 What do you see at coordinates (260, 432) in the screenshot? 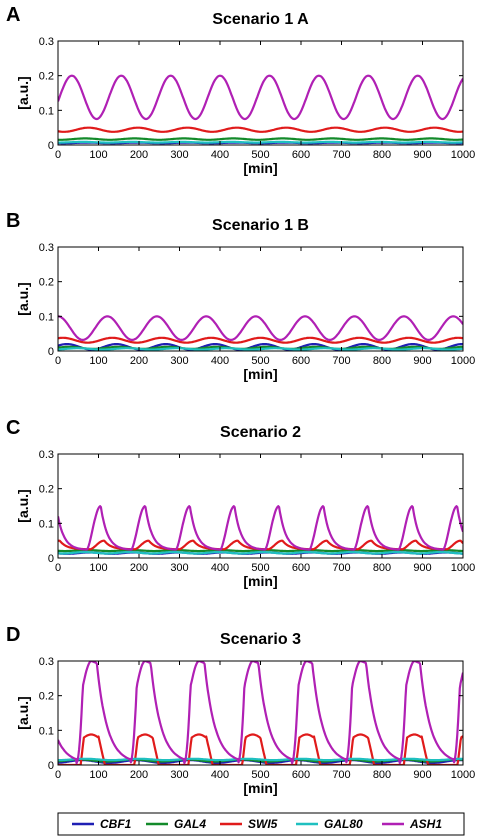
I see `panel-title: Scenario 2` at bounding box center [260, 432].